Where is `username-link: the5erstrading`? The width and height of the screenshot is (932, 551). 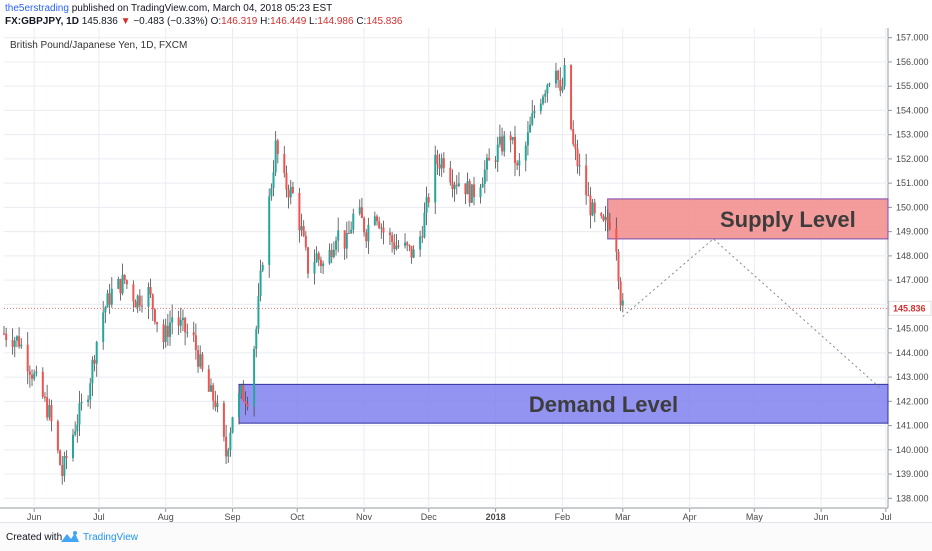 username-link: the5erstrading is located at coordinates (37, 8).